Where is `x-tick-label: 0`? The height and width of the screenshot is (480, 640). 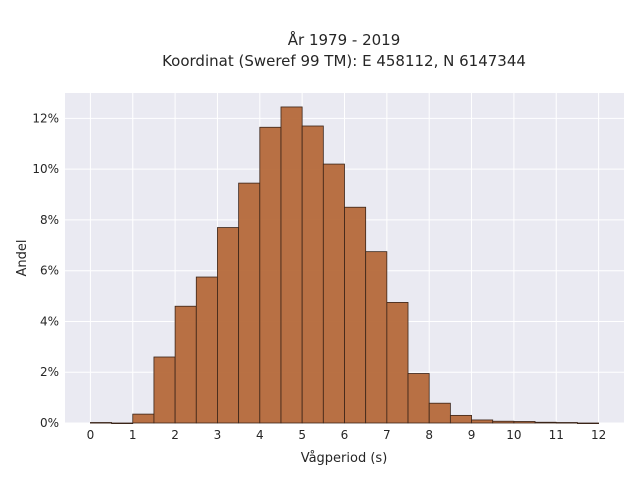 x-tick-label: 0 is located at coordinates (91, 435).